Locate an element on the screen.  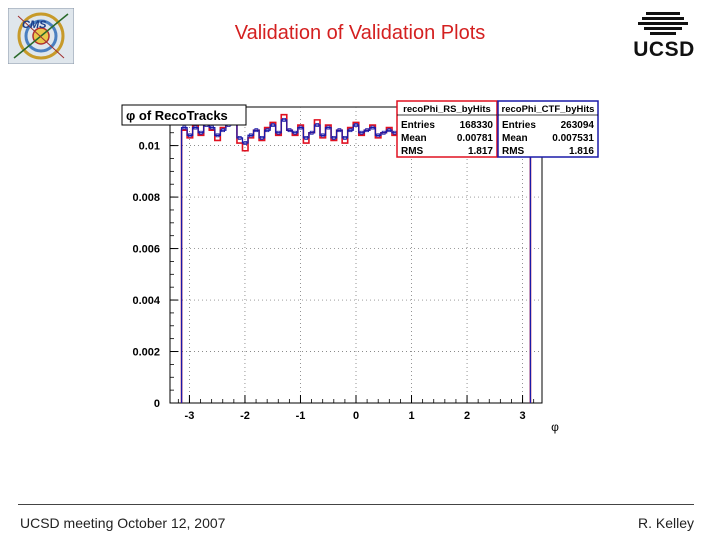
x-tick-label: 0 is located at coordinates (356, 416).